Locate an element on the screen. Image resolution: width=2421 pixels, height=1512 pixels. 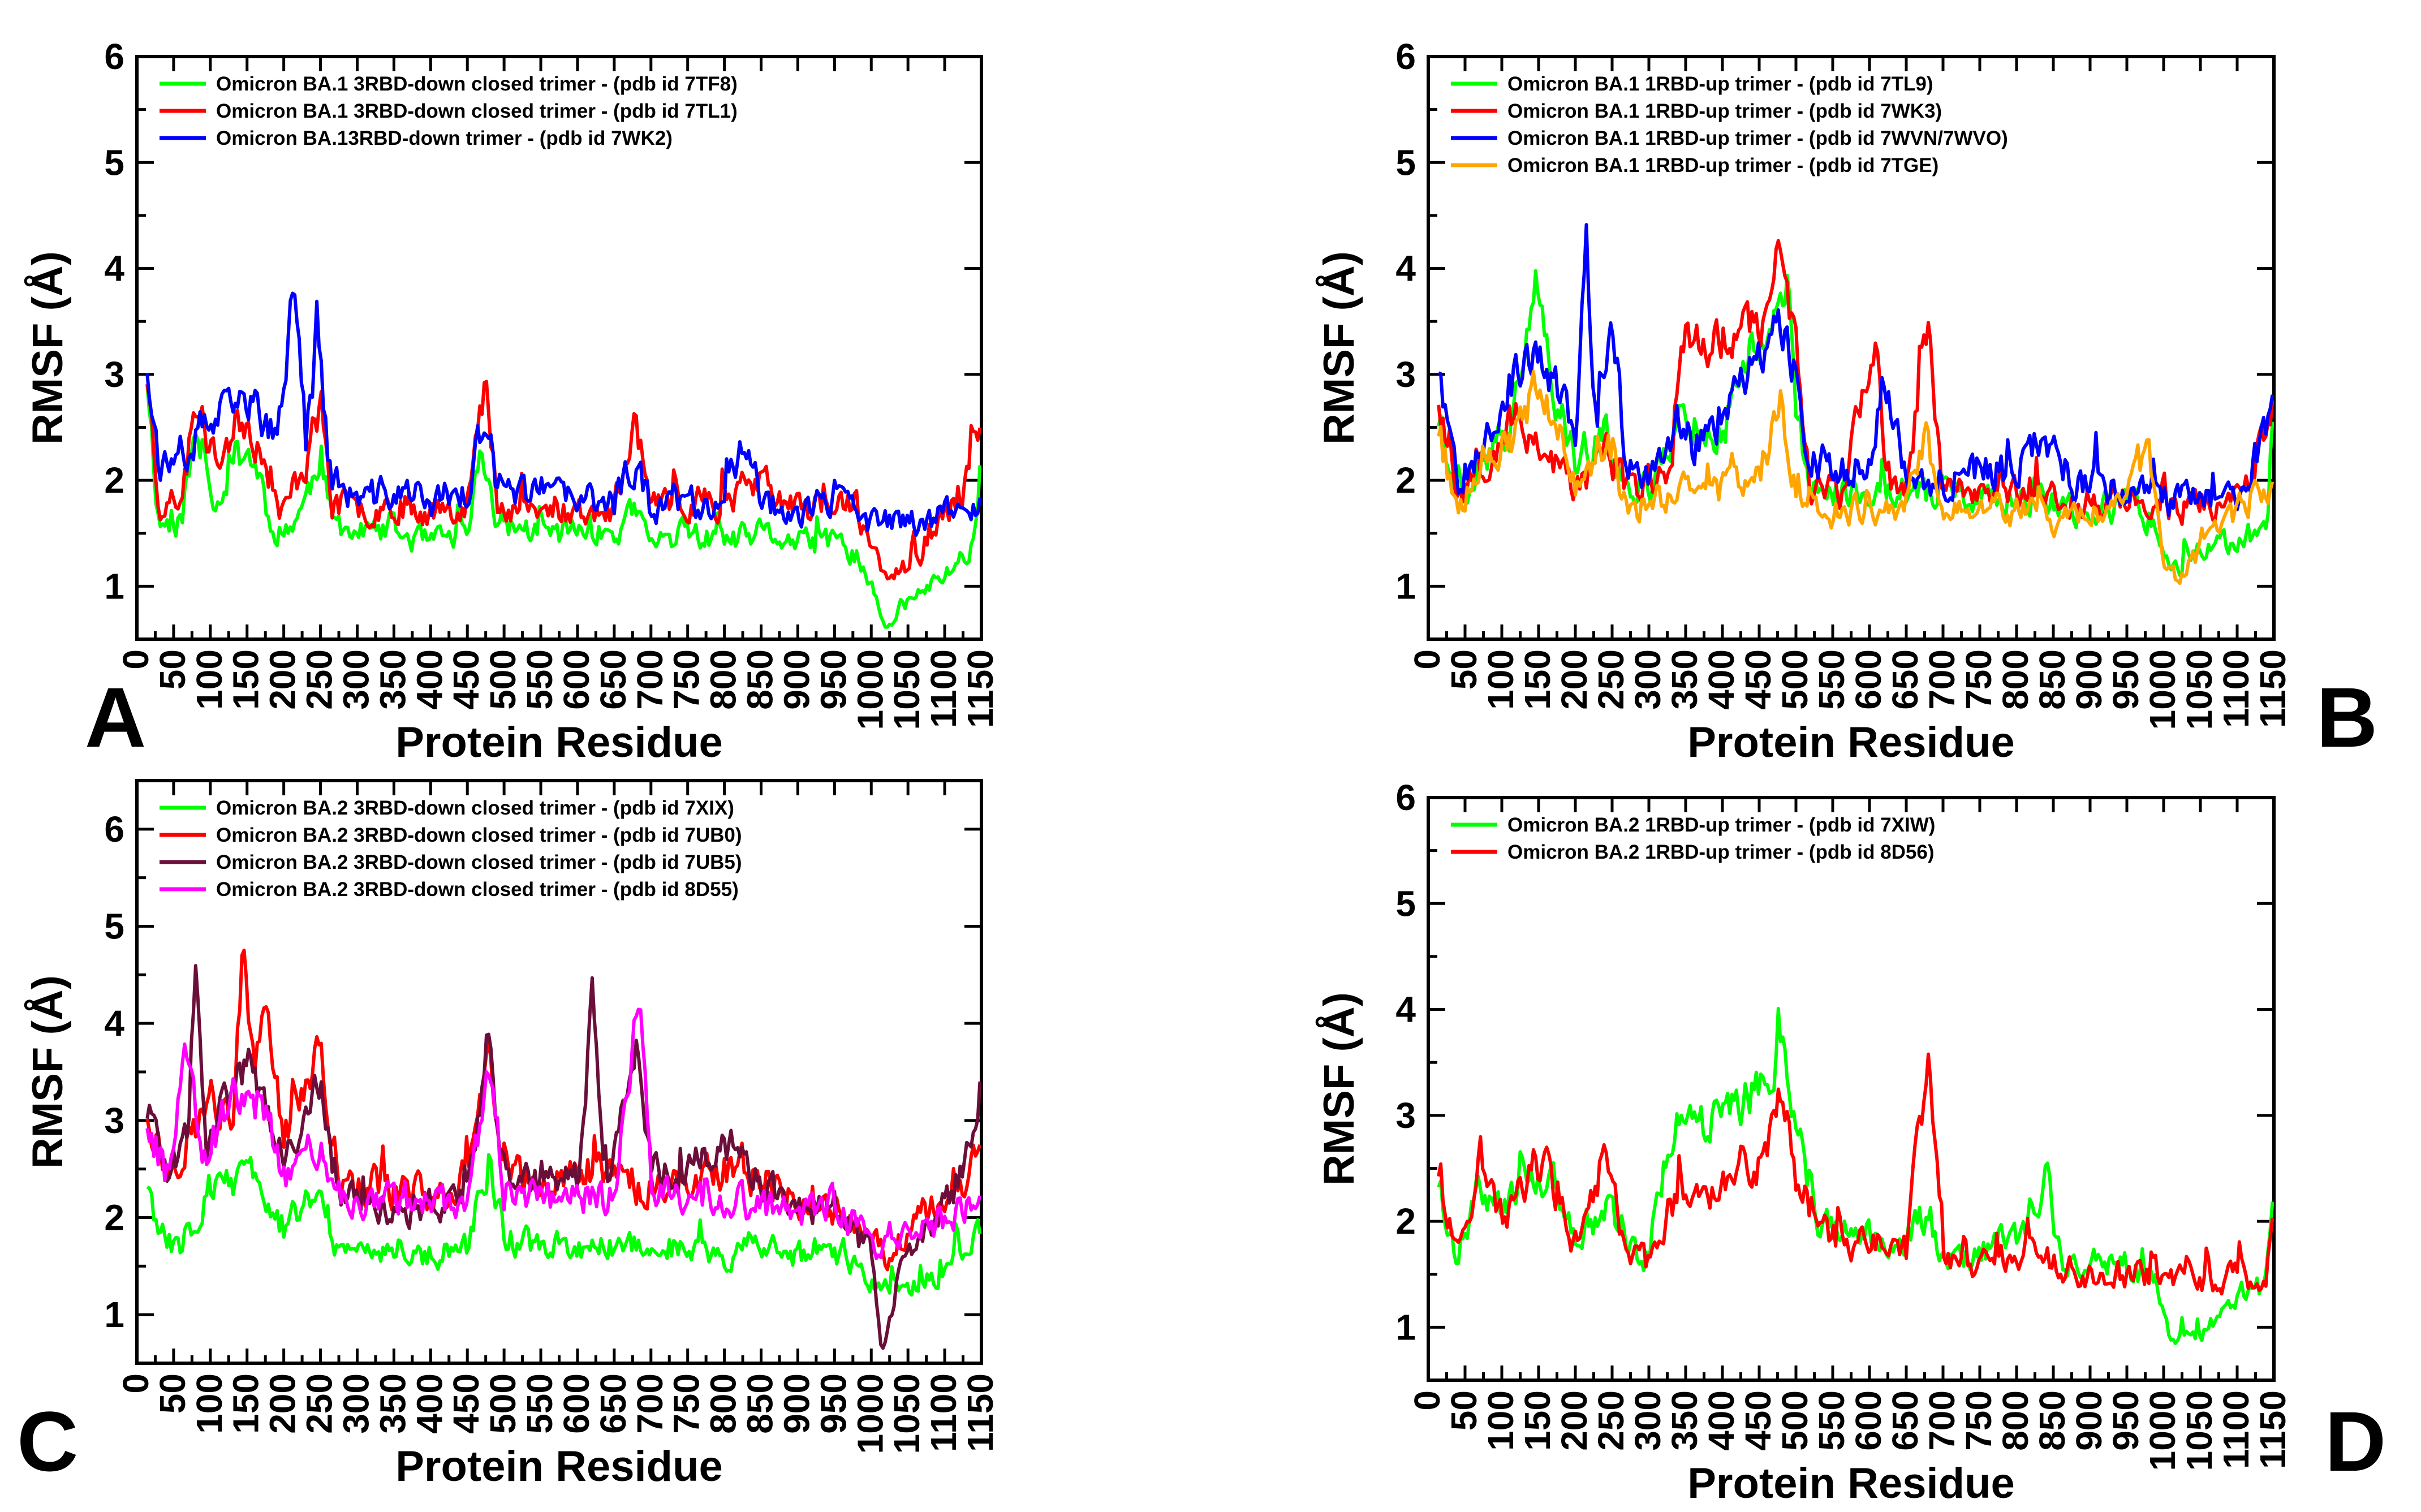
x-tick-label: 800 is located at coordinates (2015, 1420).